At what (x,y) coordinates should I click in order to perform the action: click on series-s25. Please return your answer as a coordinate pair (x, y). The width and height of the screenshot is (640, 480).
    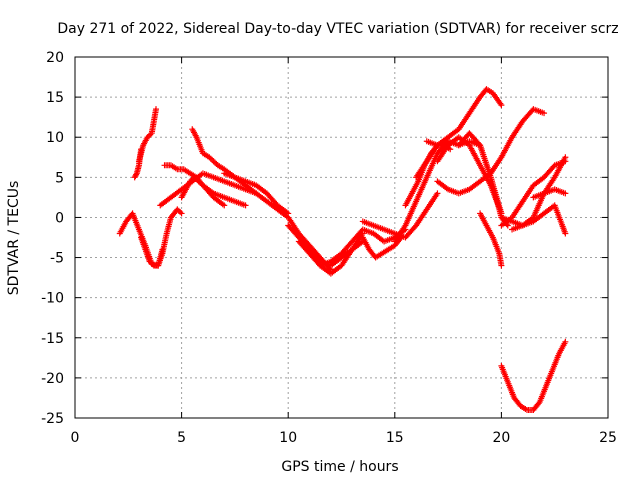
    Looking at the image, I should click on (539, 219).